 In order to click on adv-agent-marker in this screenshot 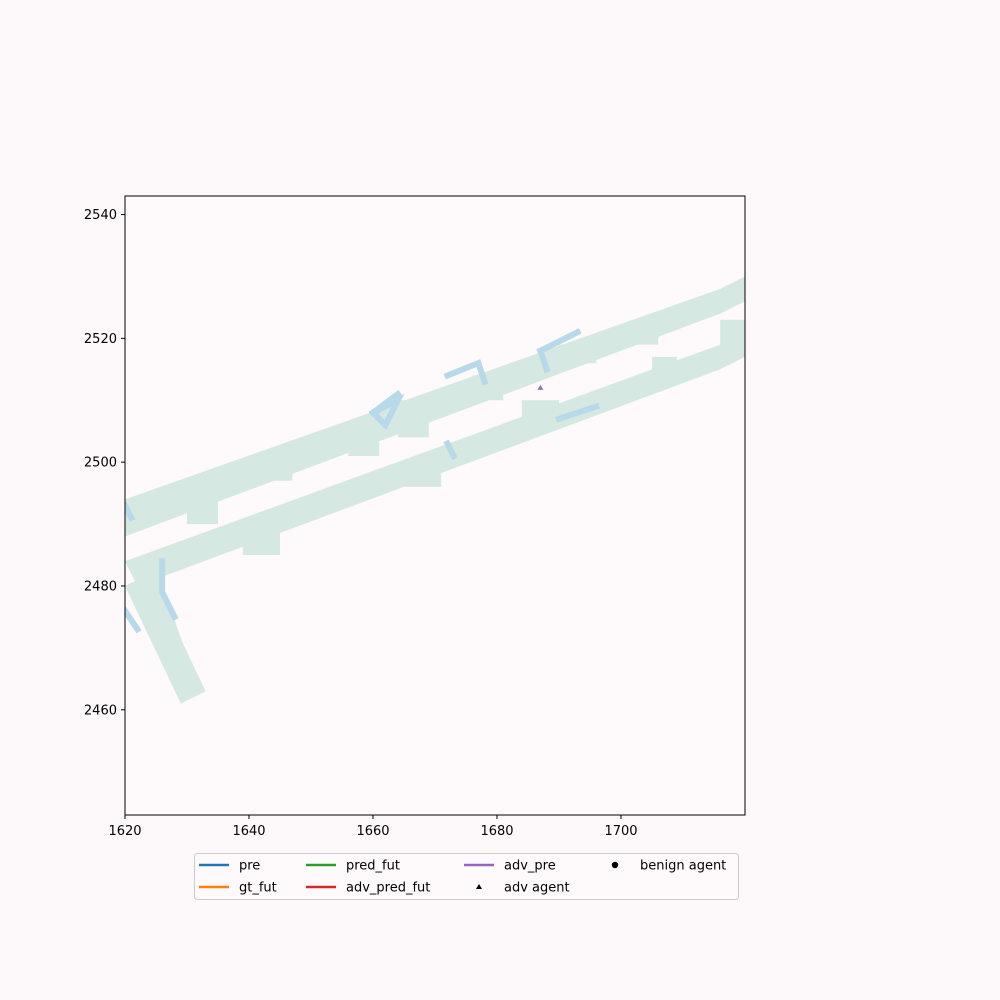, I will do `click(540, 387)`.